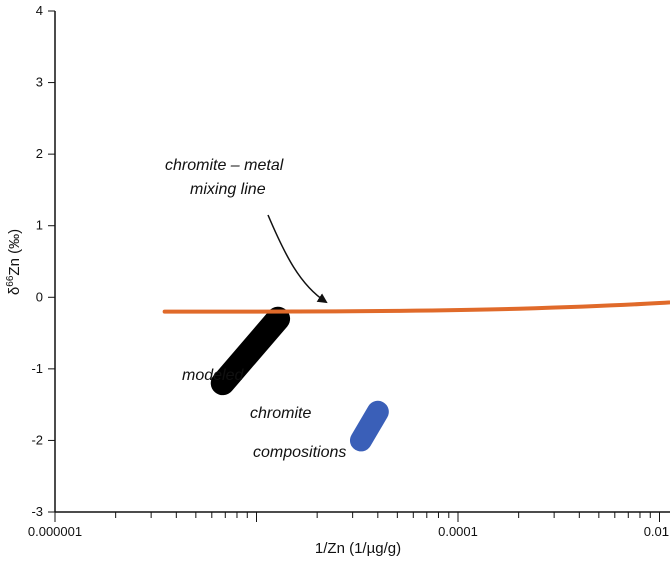  What do you see at coordinates (39, 10) in the screenshot?
I see `y-tick-label: 4` at bounding box center [39, 10].